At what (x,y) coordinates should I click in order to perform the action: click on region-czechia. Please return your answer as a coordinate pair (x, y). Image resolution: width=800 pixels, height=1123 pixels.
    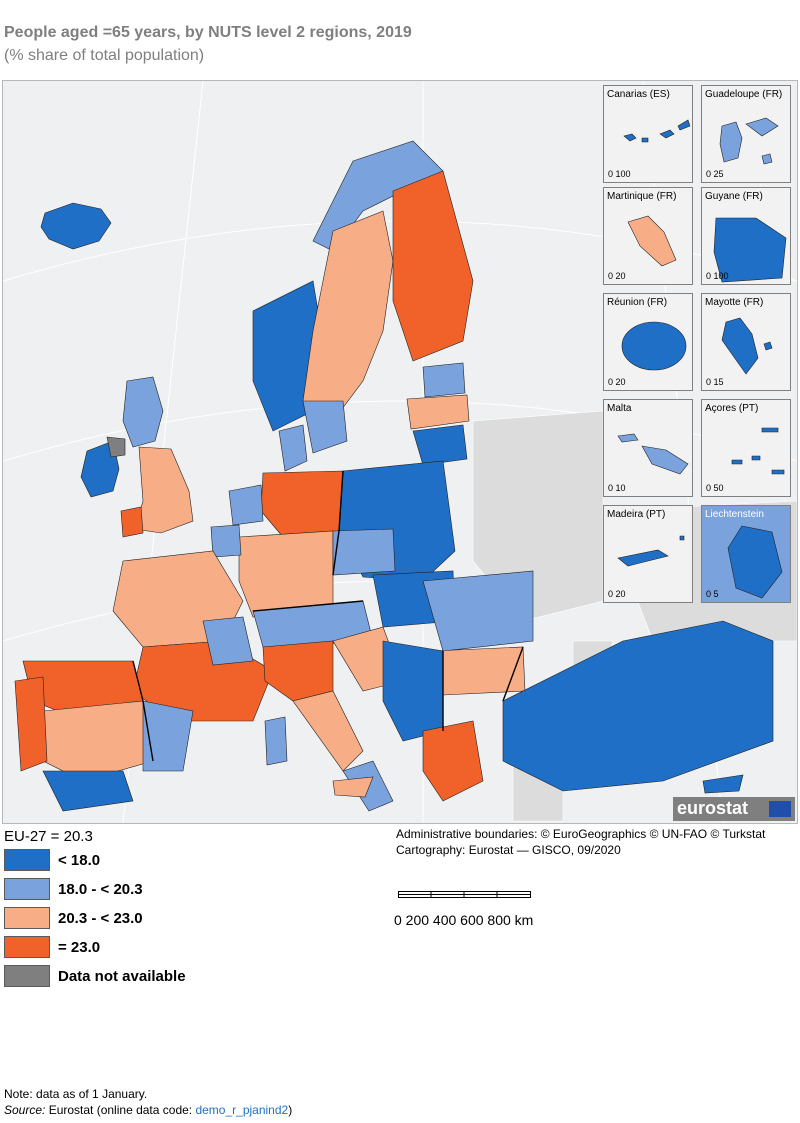
    Looking at the image, I should click on (364, 552).